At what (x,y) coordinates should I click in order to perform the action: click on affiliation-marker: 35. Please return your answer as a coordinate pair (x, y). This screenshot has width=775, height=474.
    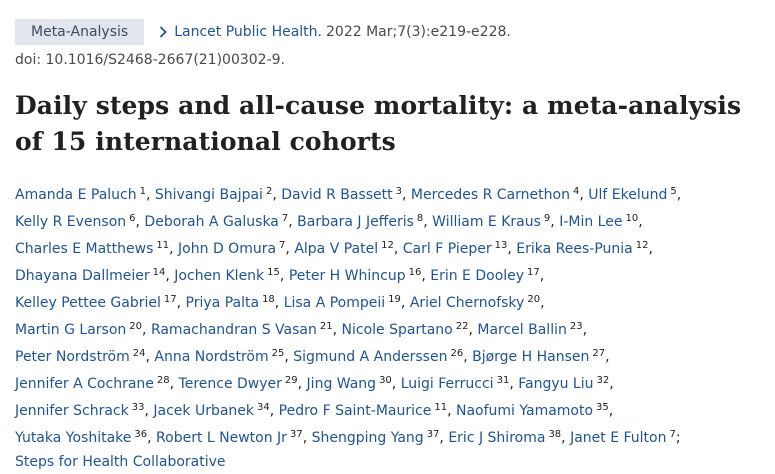
    Looking at the image, I should click on (602, 407).